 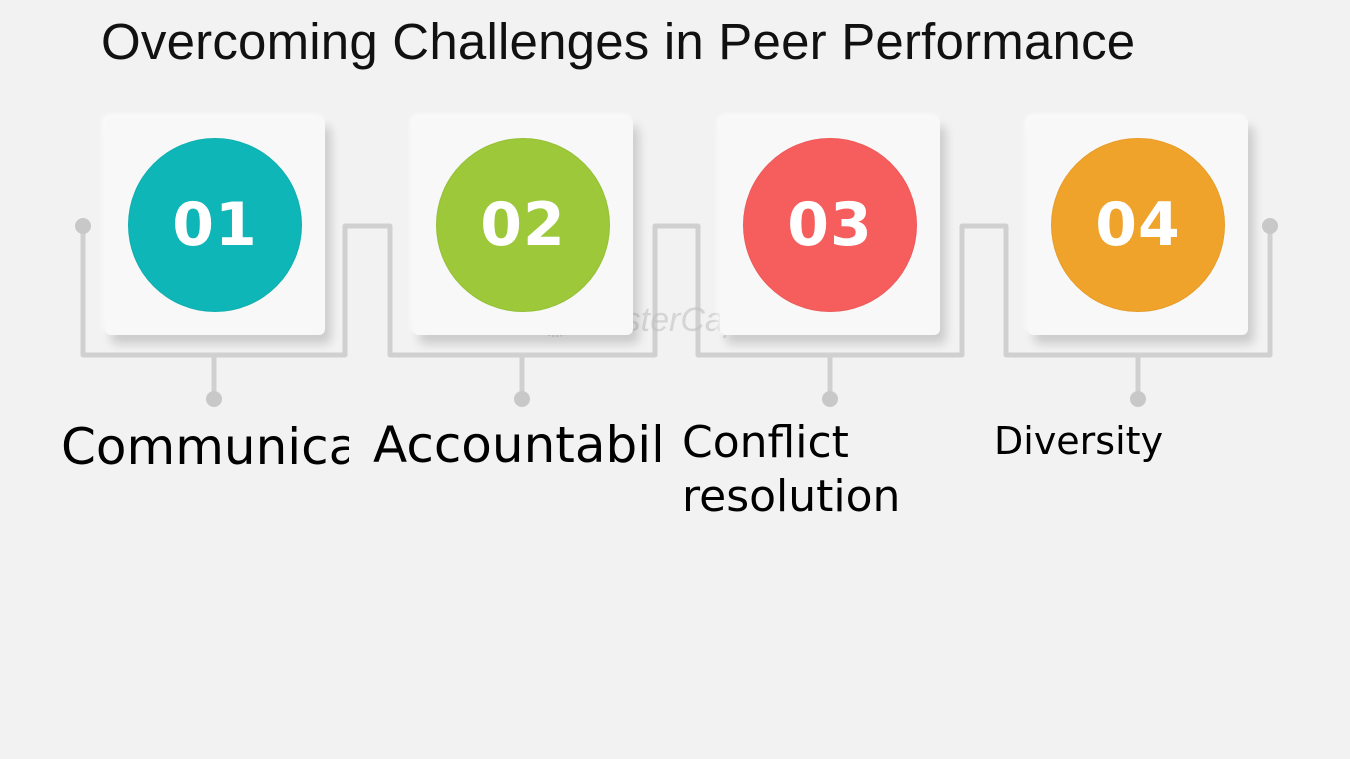 I want to click on step-number-4: 04, so click(x=1138, y=225).